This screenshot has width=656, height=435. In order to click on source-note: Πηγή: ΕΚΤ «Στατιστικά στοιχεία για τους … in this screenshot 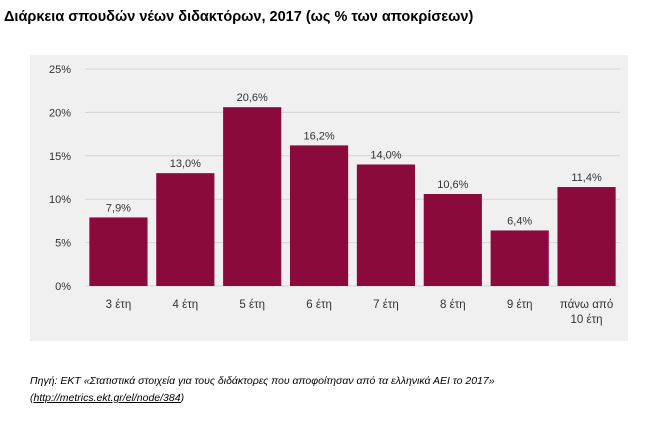, I will do `click(262, 390)`.